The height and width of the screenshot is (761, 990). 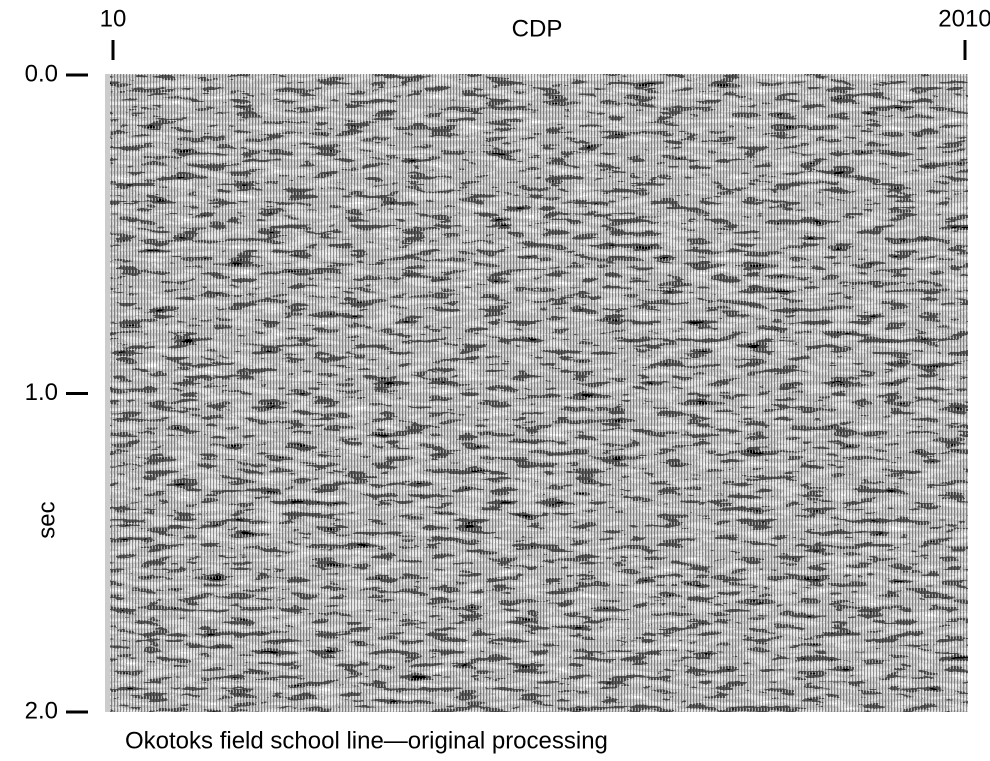 What do you see at coordinates (964, 18) in the screenshot?
I see `x-tick-label: 2010` at bounding box center [964, 18].